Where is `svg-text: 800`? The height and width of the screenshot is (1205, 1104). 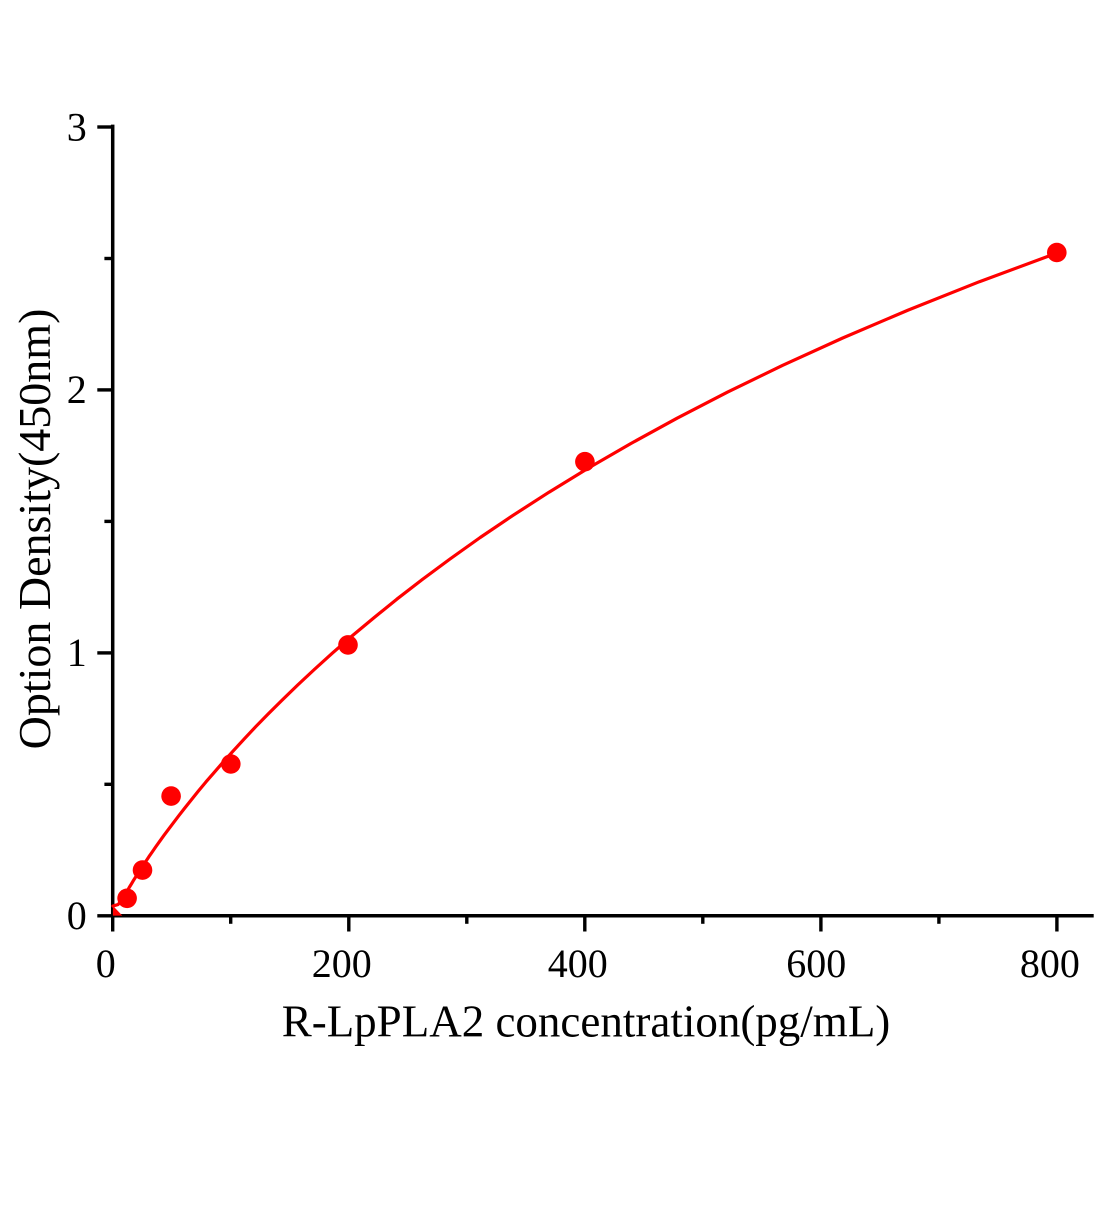
svg-text: 800 is located at coordinates (1050, 963).